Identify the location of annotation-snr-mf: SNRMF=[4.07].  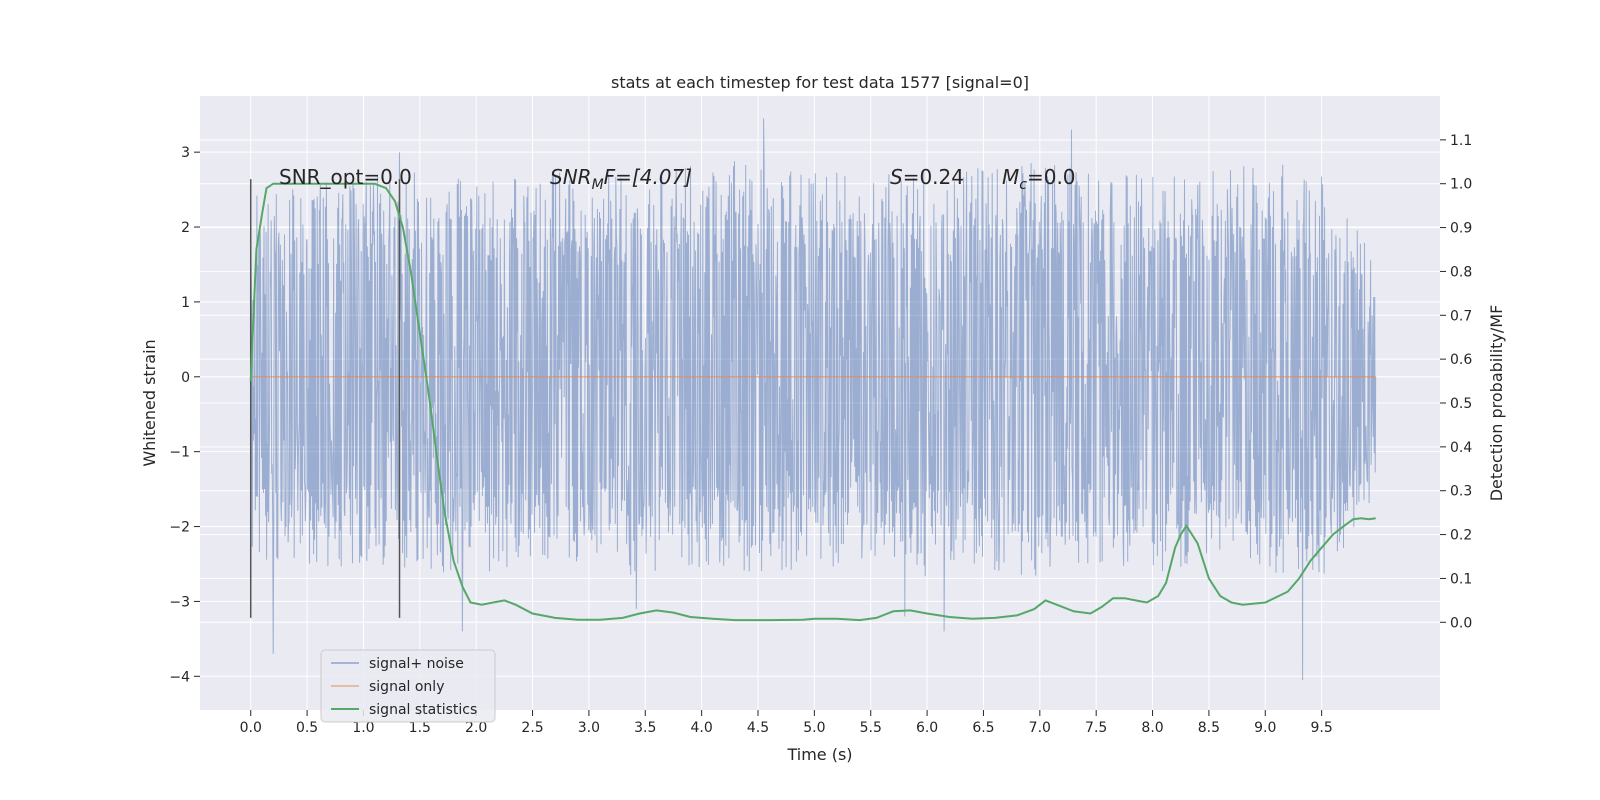
(621, 179).